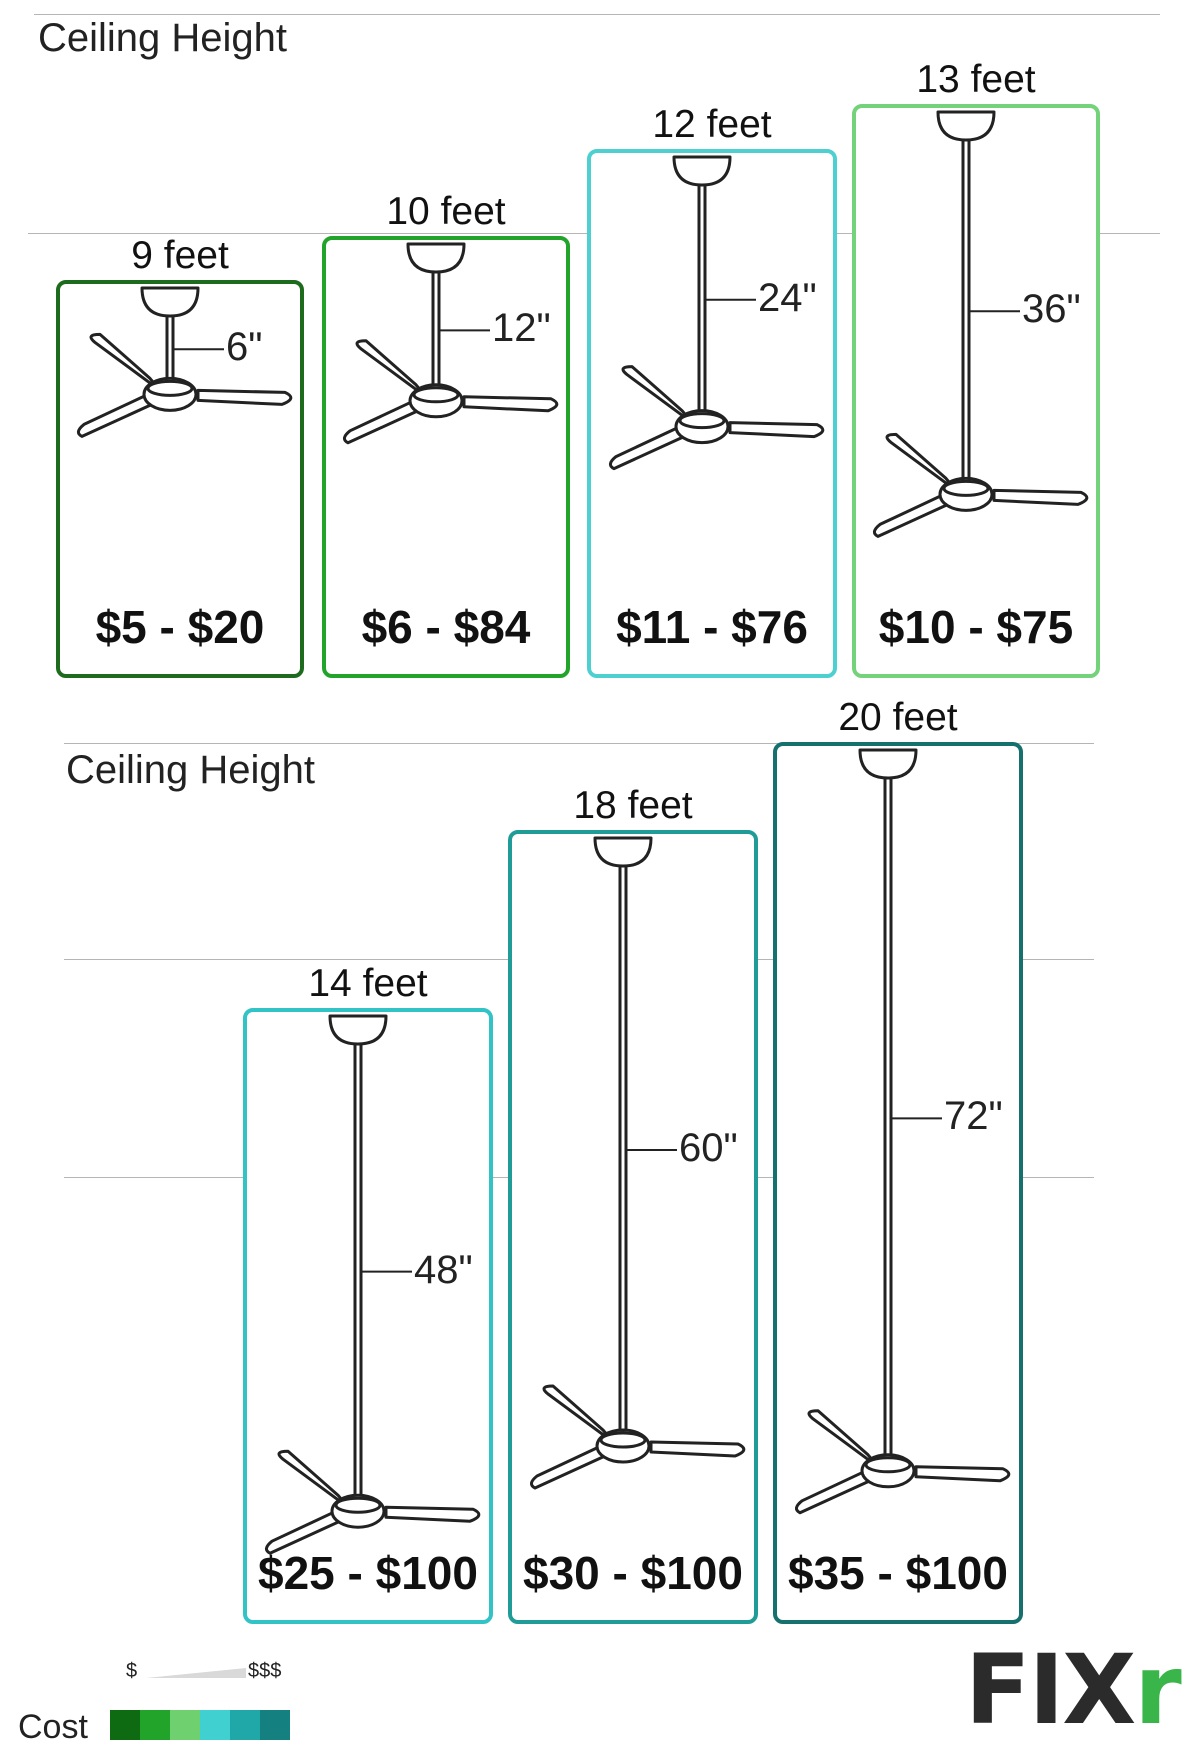 This screenshot has width=1200, height=1757. Describe the element at coordinates (1157, 1690) in the screenshot. I see `logo-accent: r` at that location.